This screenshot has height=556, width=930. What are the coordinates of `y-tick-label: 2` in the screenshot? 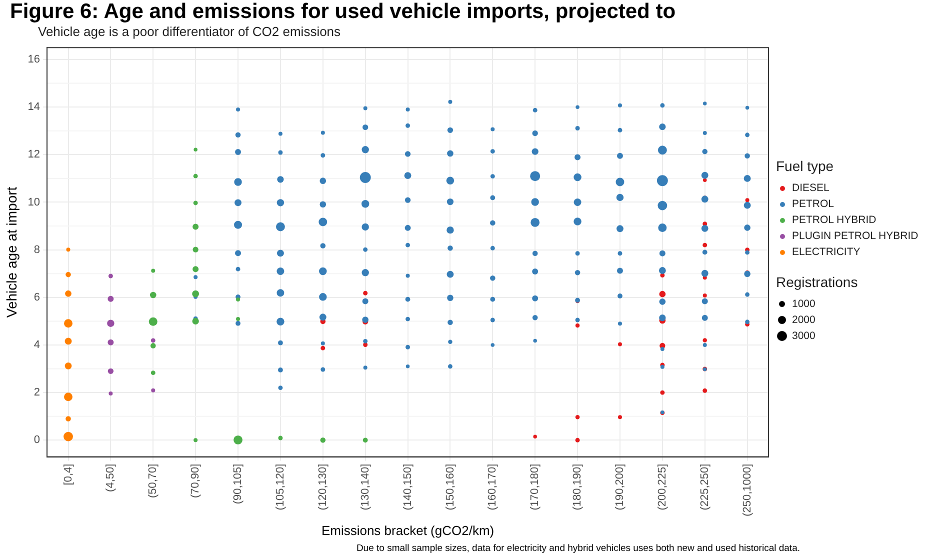 It's located at (37, 392).